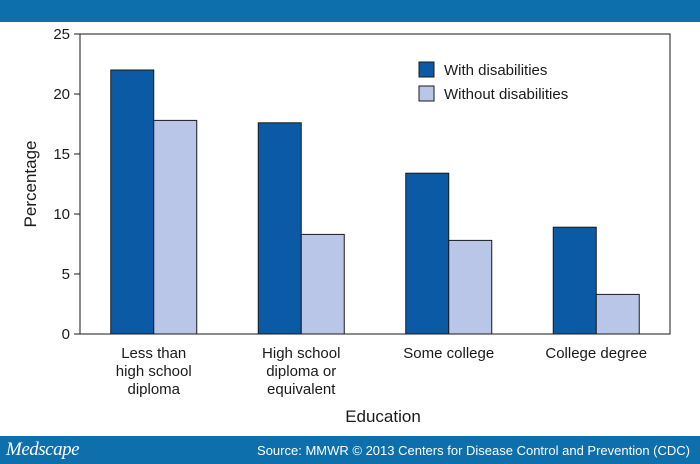 The height and width of the screenshot is (464, 700). What do you see at coordinates (154, 371) in the screenshot?
I see `x-tick-label: Less than high school diploma` at bounding box center [154, 371].